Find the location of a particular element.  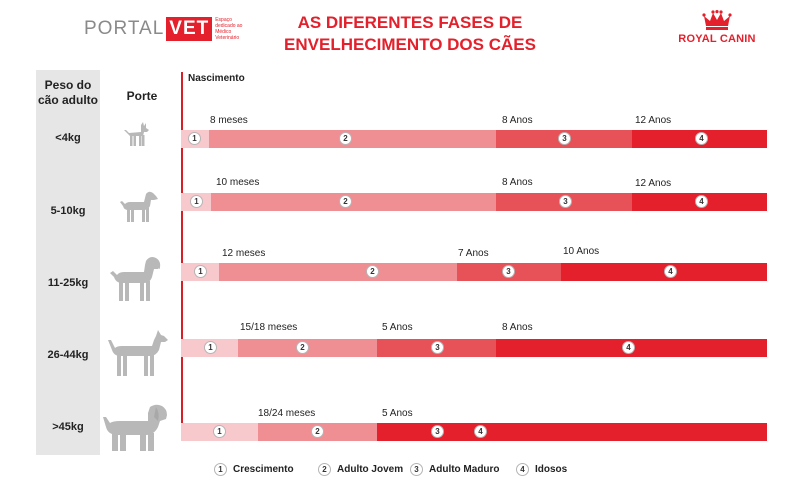

title-line-2: ENVELHECIMENTO DOS CÃES is located at coordinates (410, 44).